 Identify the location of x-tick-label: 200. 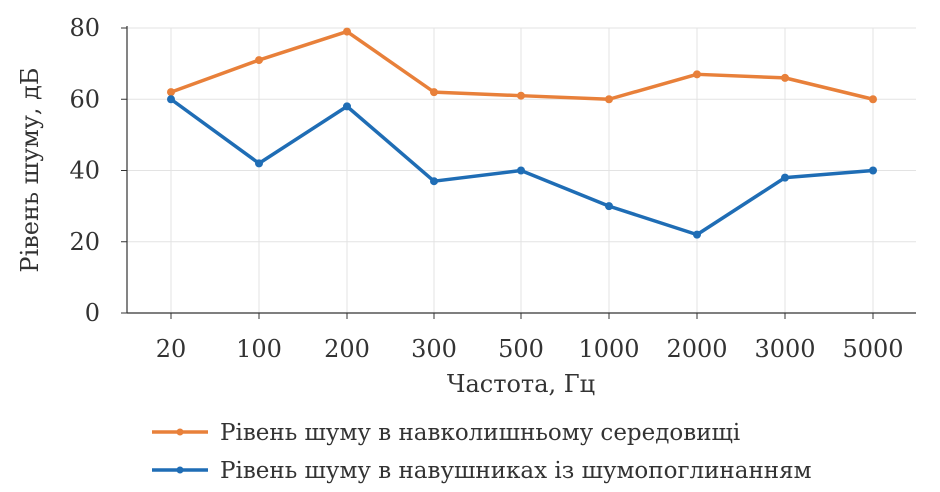
(347, 349).